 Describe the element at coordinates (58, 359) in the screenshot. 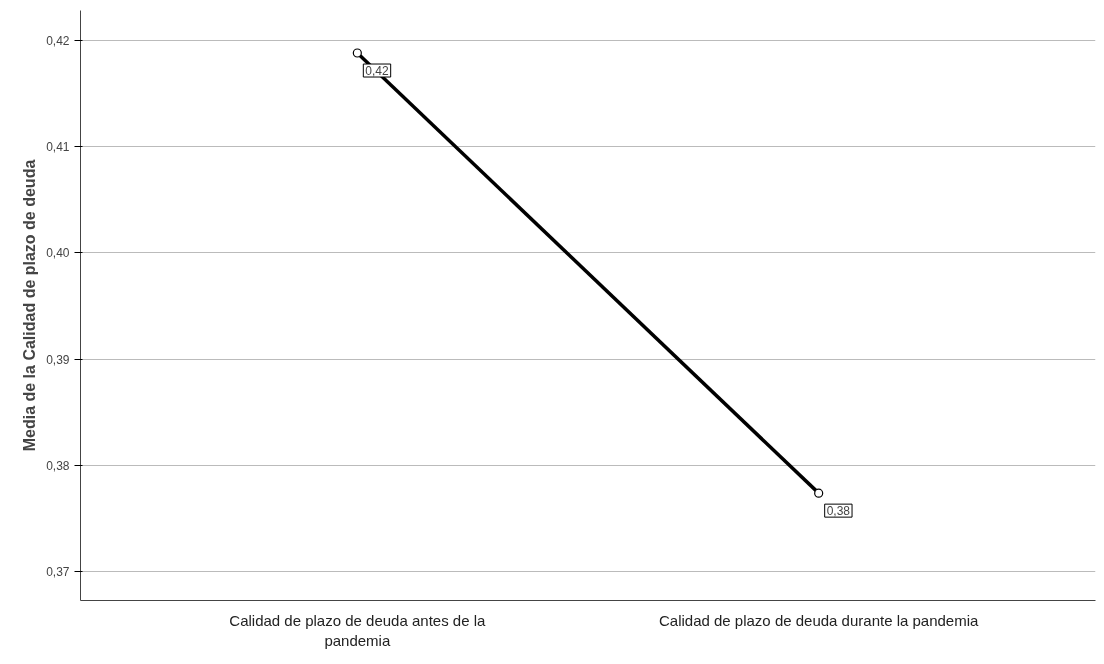

I see `y-tick-label: 0,39` at that location.